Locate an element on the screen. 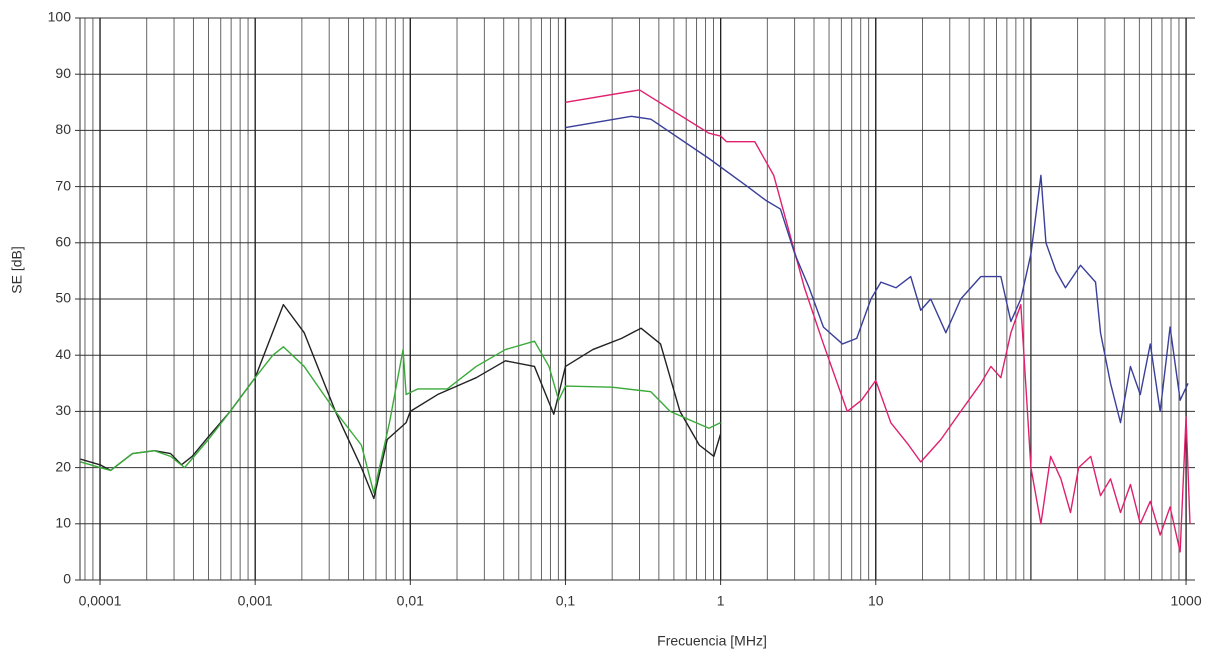 The height and width of the screenshot is (657, 1221). series-line is located at coordinates (400, 417).